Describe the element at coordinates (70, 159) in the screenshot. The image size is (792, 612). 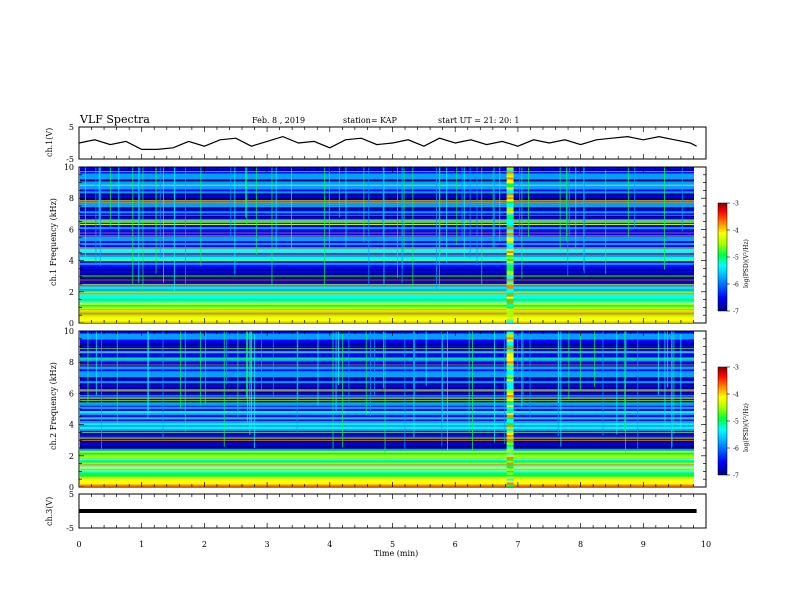
I see `y-tick-label: -5` at that location.